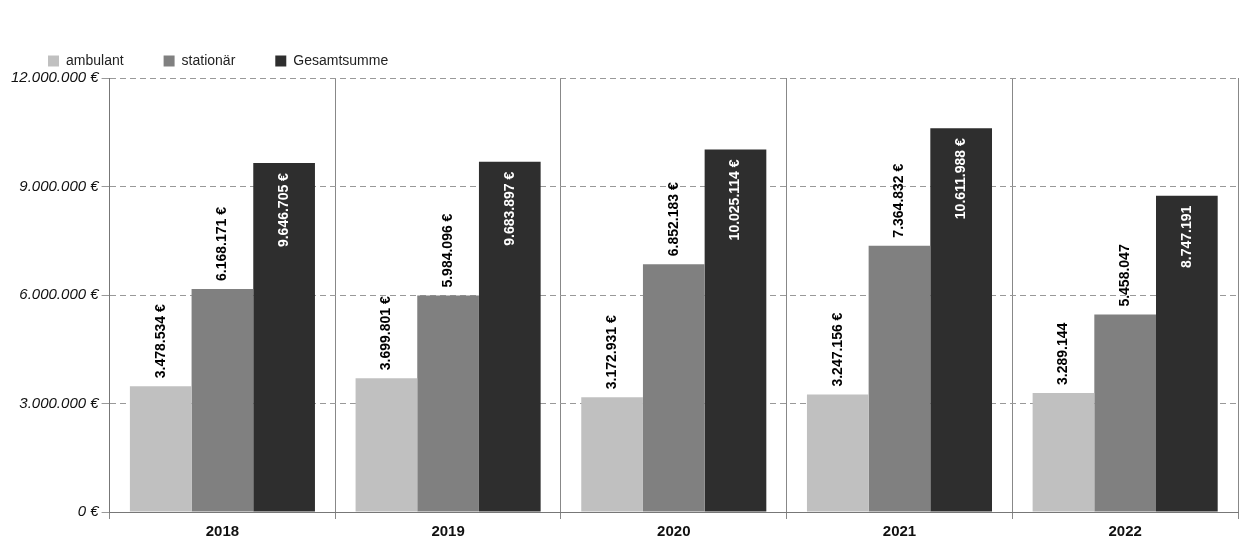 The height and width of the screenshot is (554, 1258). Describe the element at coordinates (55, 77) in the screenshot. I see `y-tick-label: 12.000.000 €` at that location.